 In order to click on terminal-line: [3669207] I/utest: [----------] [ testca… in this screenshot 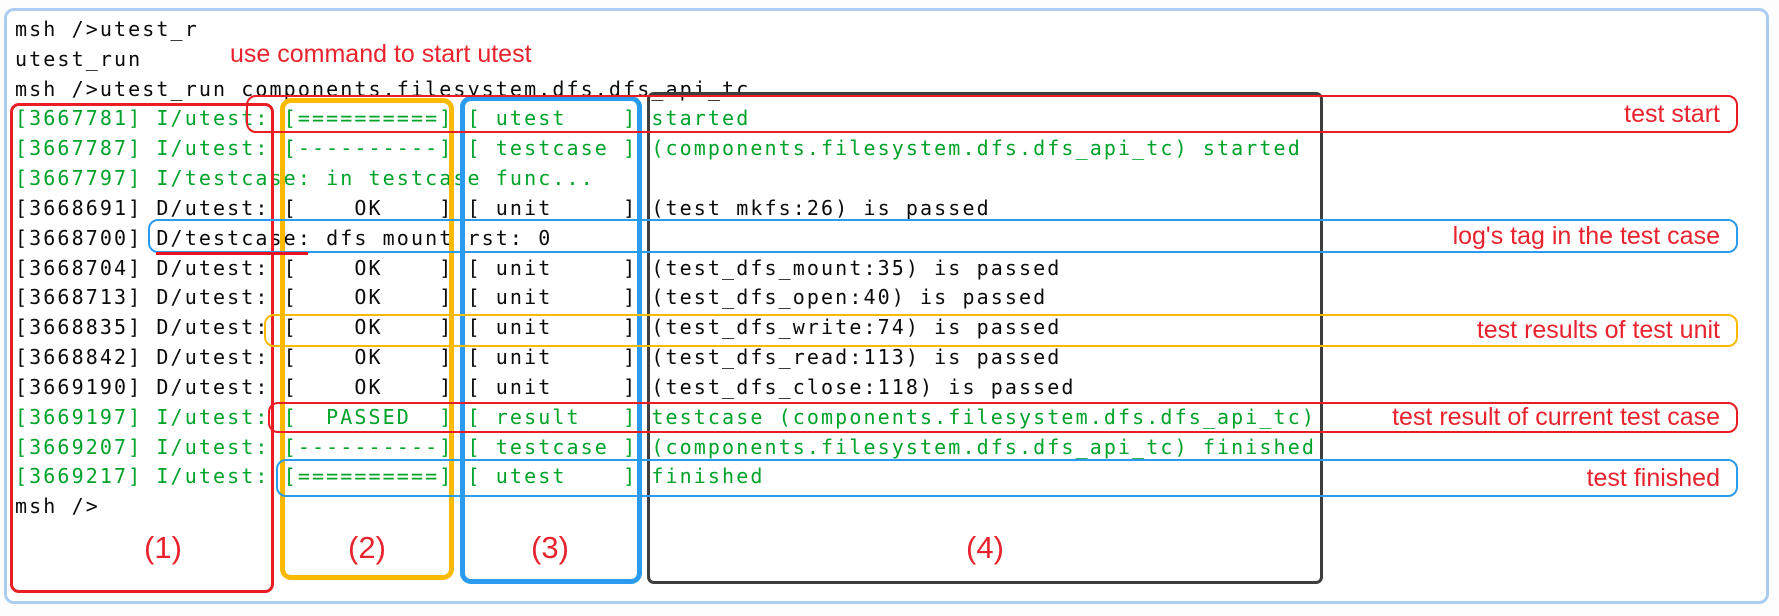, I will do `click(665, 446)`.